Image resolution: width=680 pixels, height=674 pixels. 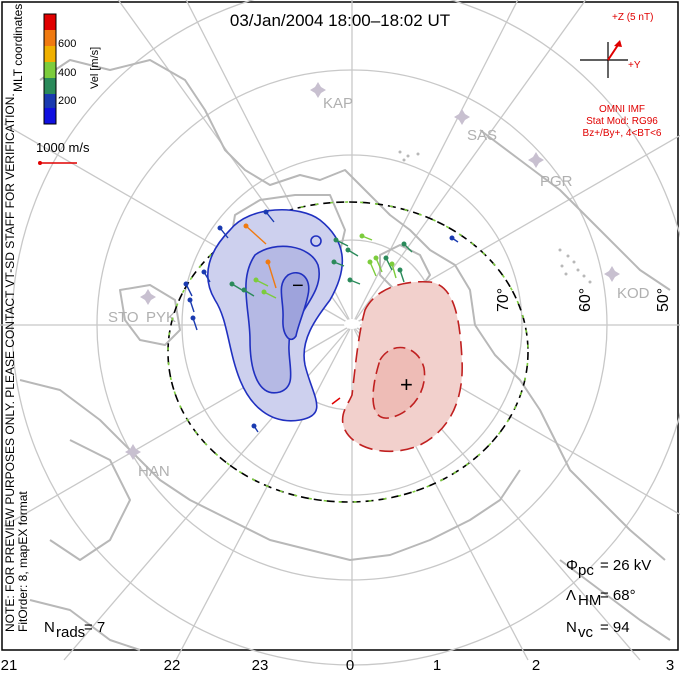 I want to click on coordinate-system-label: MLT coordinates, so click(x=18, y=48).